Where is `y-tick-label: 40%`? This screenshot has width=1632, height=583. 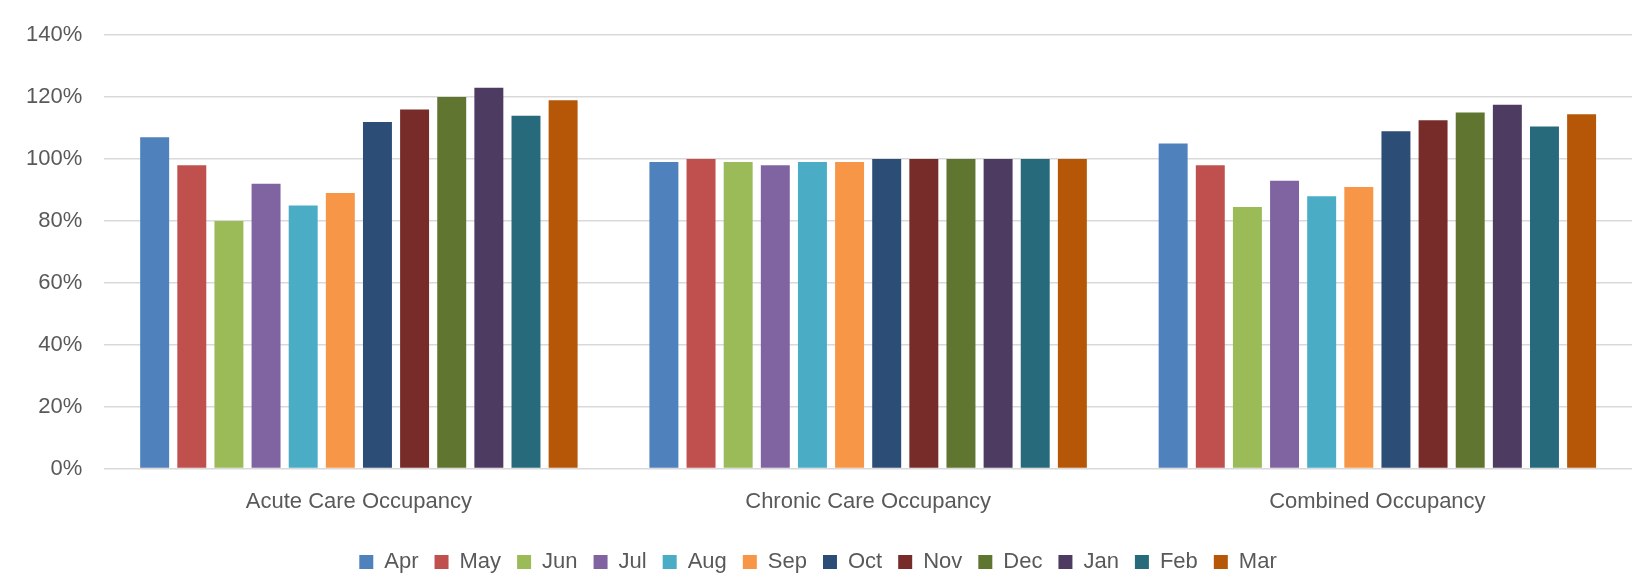
y-tick-label: 40% is located at coordinates (60, 343).